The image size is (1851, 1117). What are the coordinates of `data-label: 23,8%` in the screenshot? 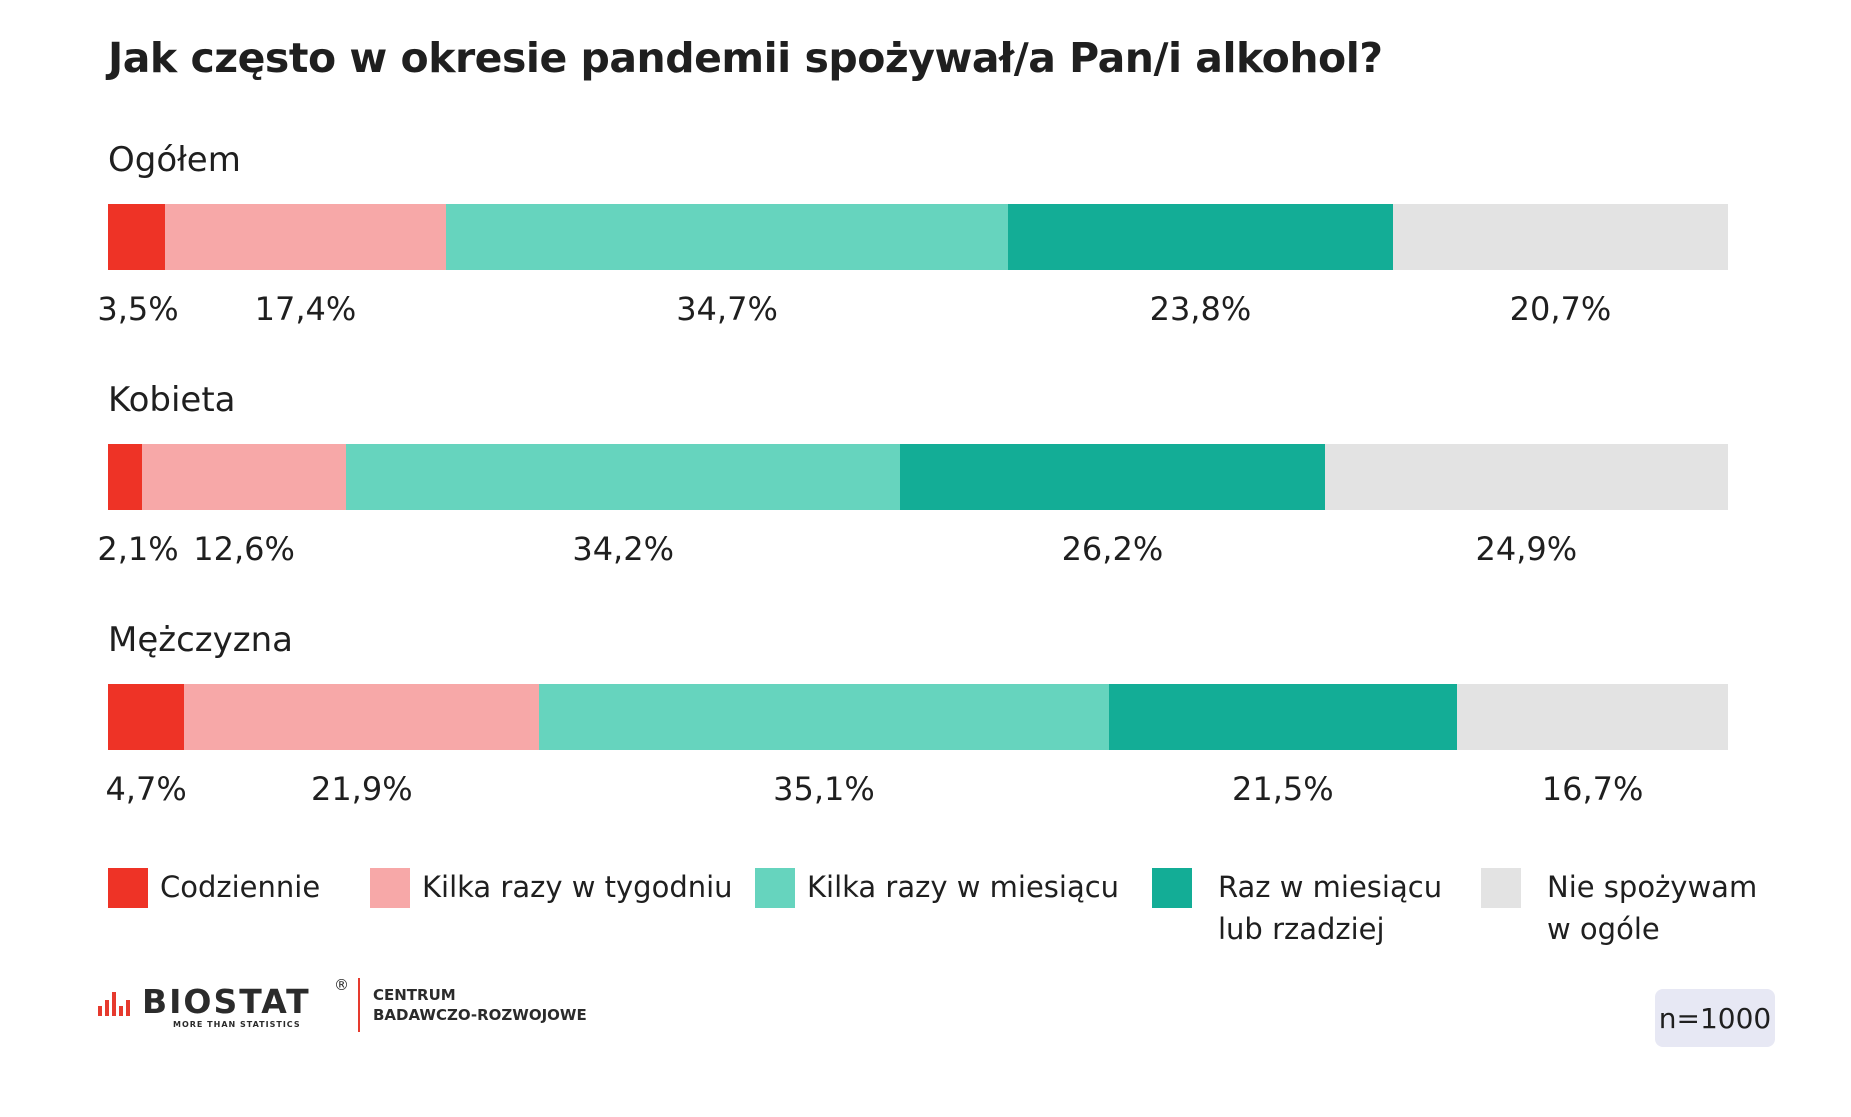 It's located at (1200, 309).